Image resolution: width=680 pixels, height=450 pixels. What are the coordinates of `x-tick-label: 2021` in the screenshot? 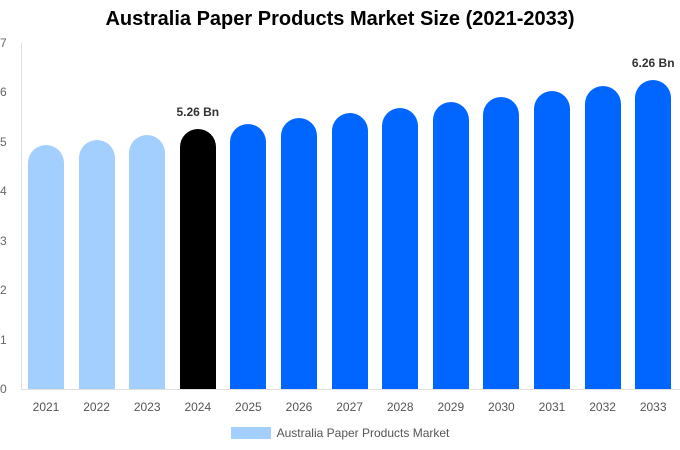 It's located at (46, 407).